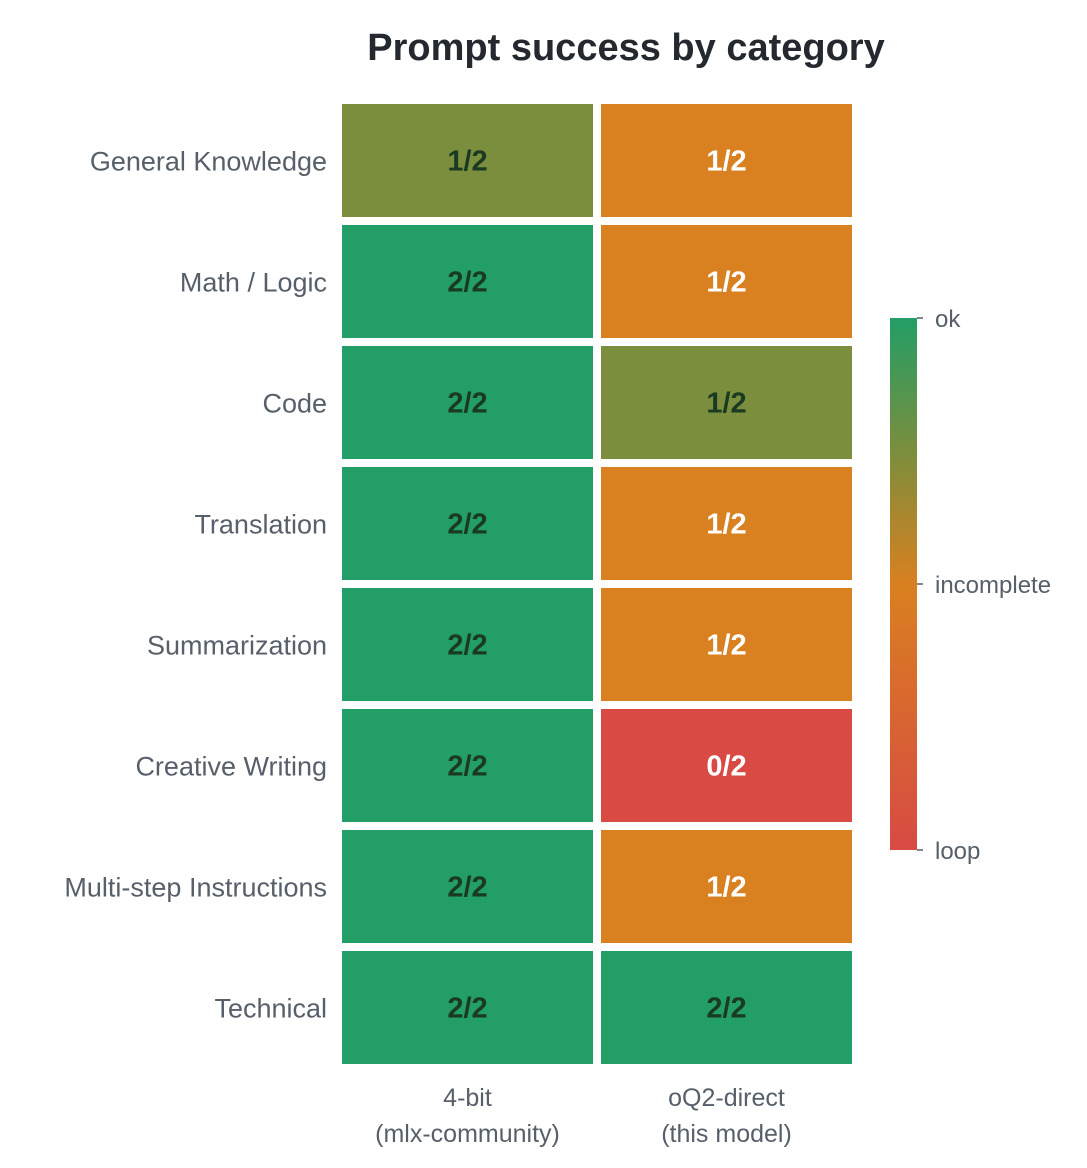  What do you see at coordinates (270, 1009) in the screenshot?
I see `row-label-technical: Technical` at bounding box center [270, 1009].